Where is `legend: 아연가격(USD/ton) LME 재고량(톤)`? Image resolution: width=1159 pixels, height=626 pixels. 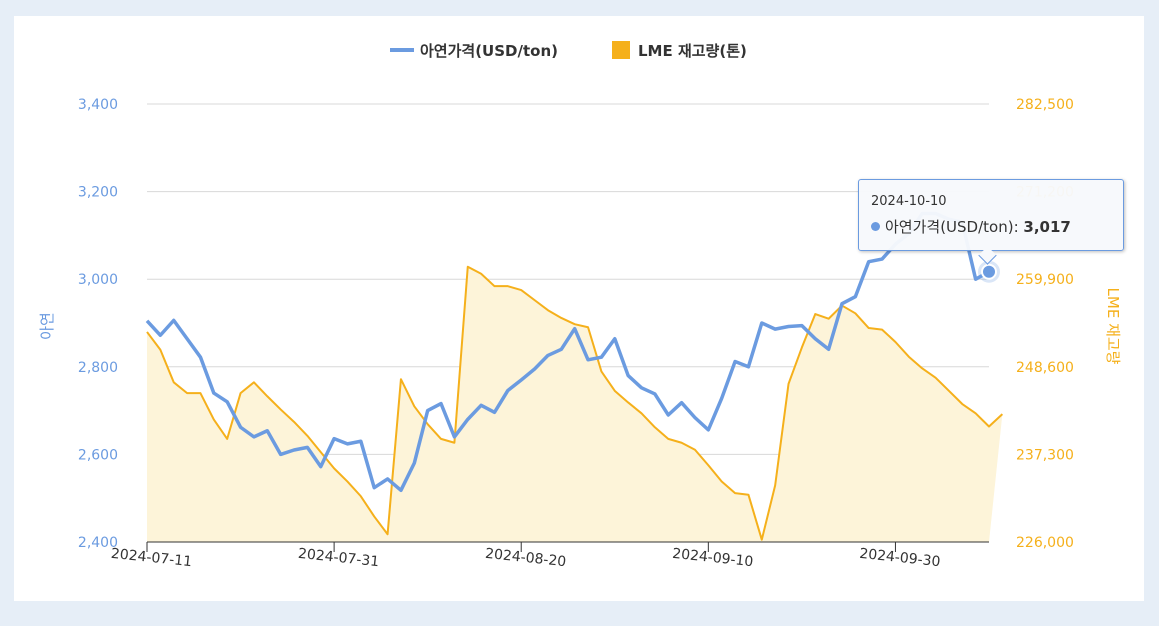 legend: 아연가격(USD/ton) LME 재고량(톤) is located at coordinates (568, 50).